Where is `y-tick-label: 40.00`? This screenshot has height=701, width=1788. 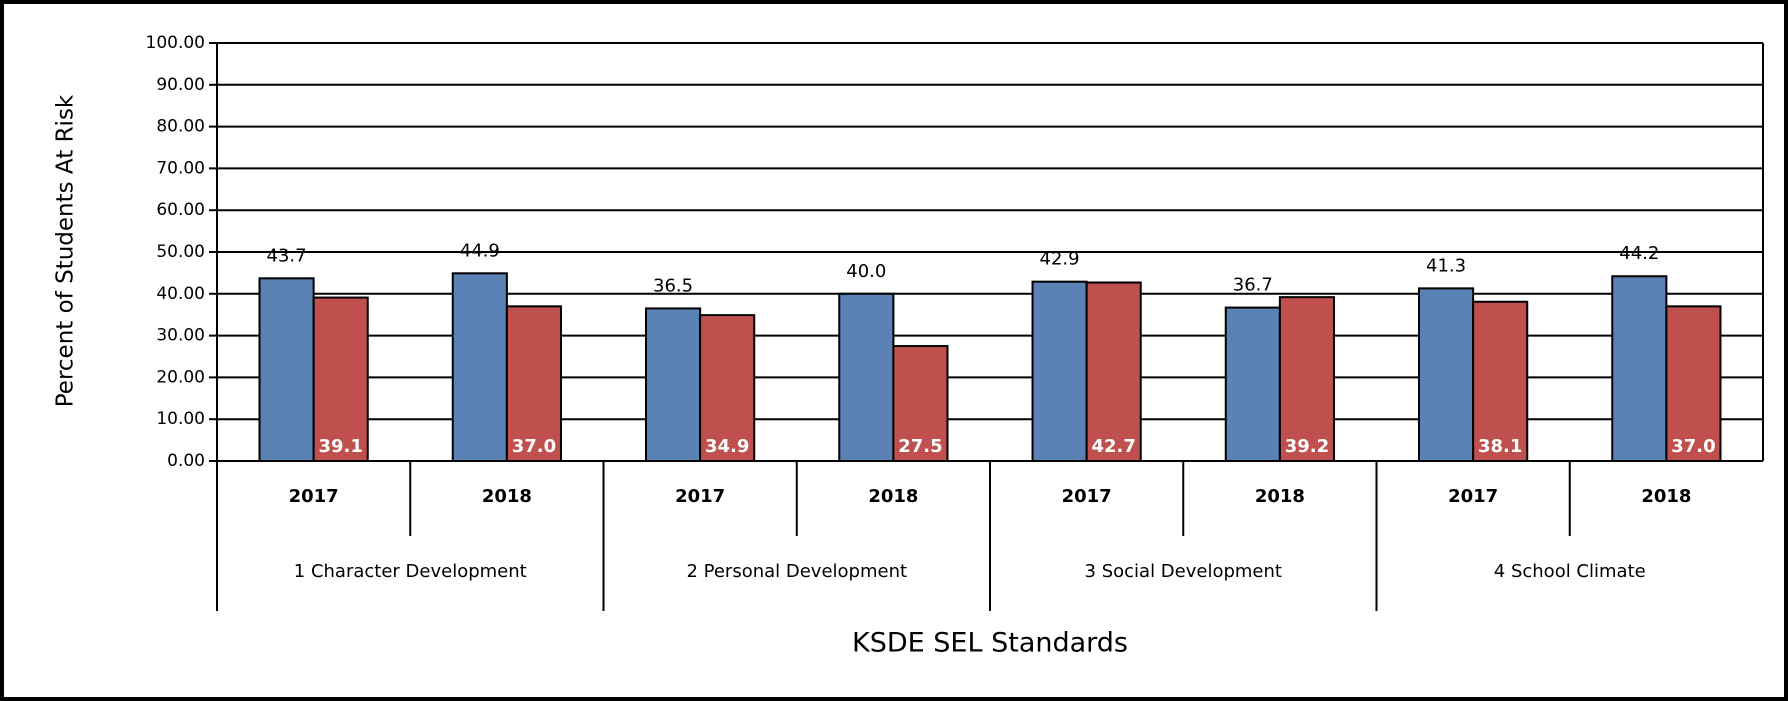
y-tick-label: 40.00 is located at coordinates (180, 294).